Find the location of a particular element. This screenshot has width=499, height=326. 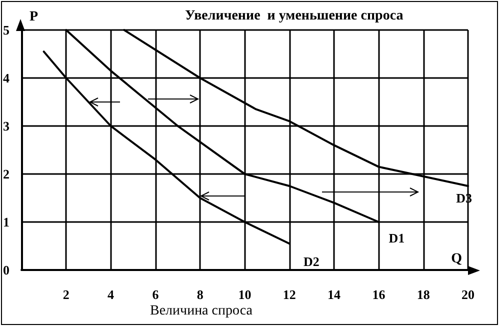

x-tick-label: 8 is located at coordinates (200, 294).